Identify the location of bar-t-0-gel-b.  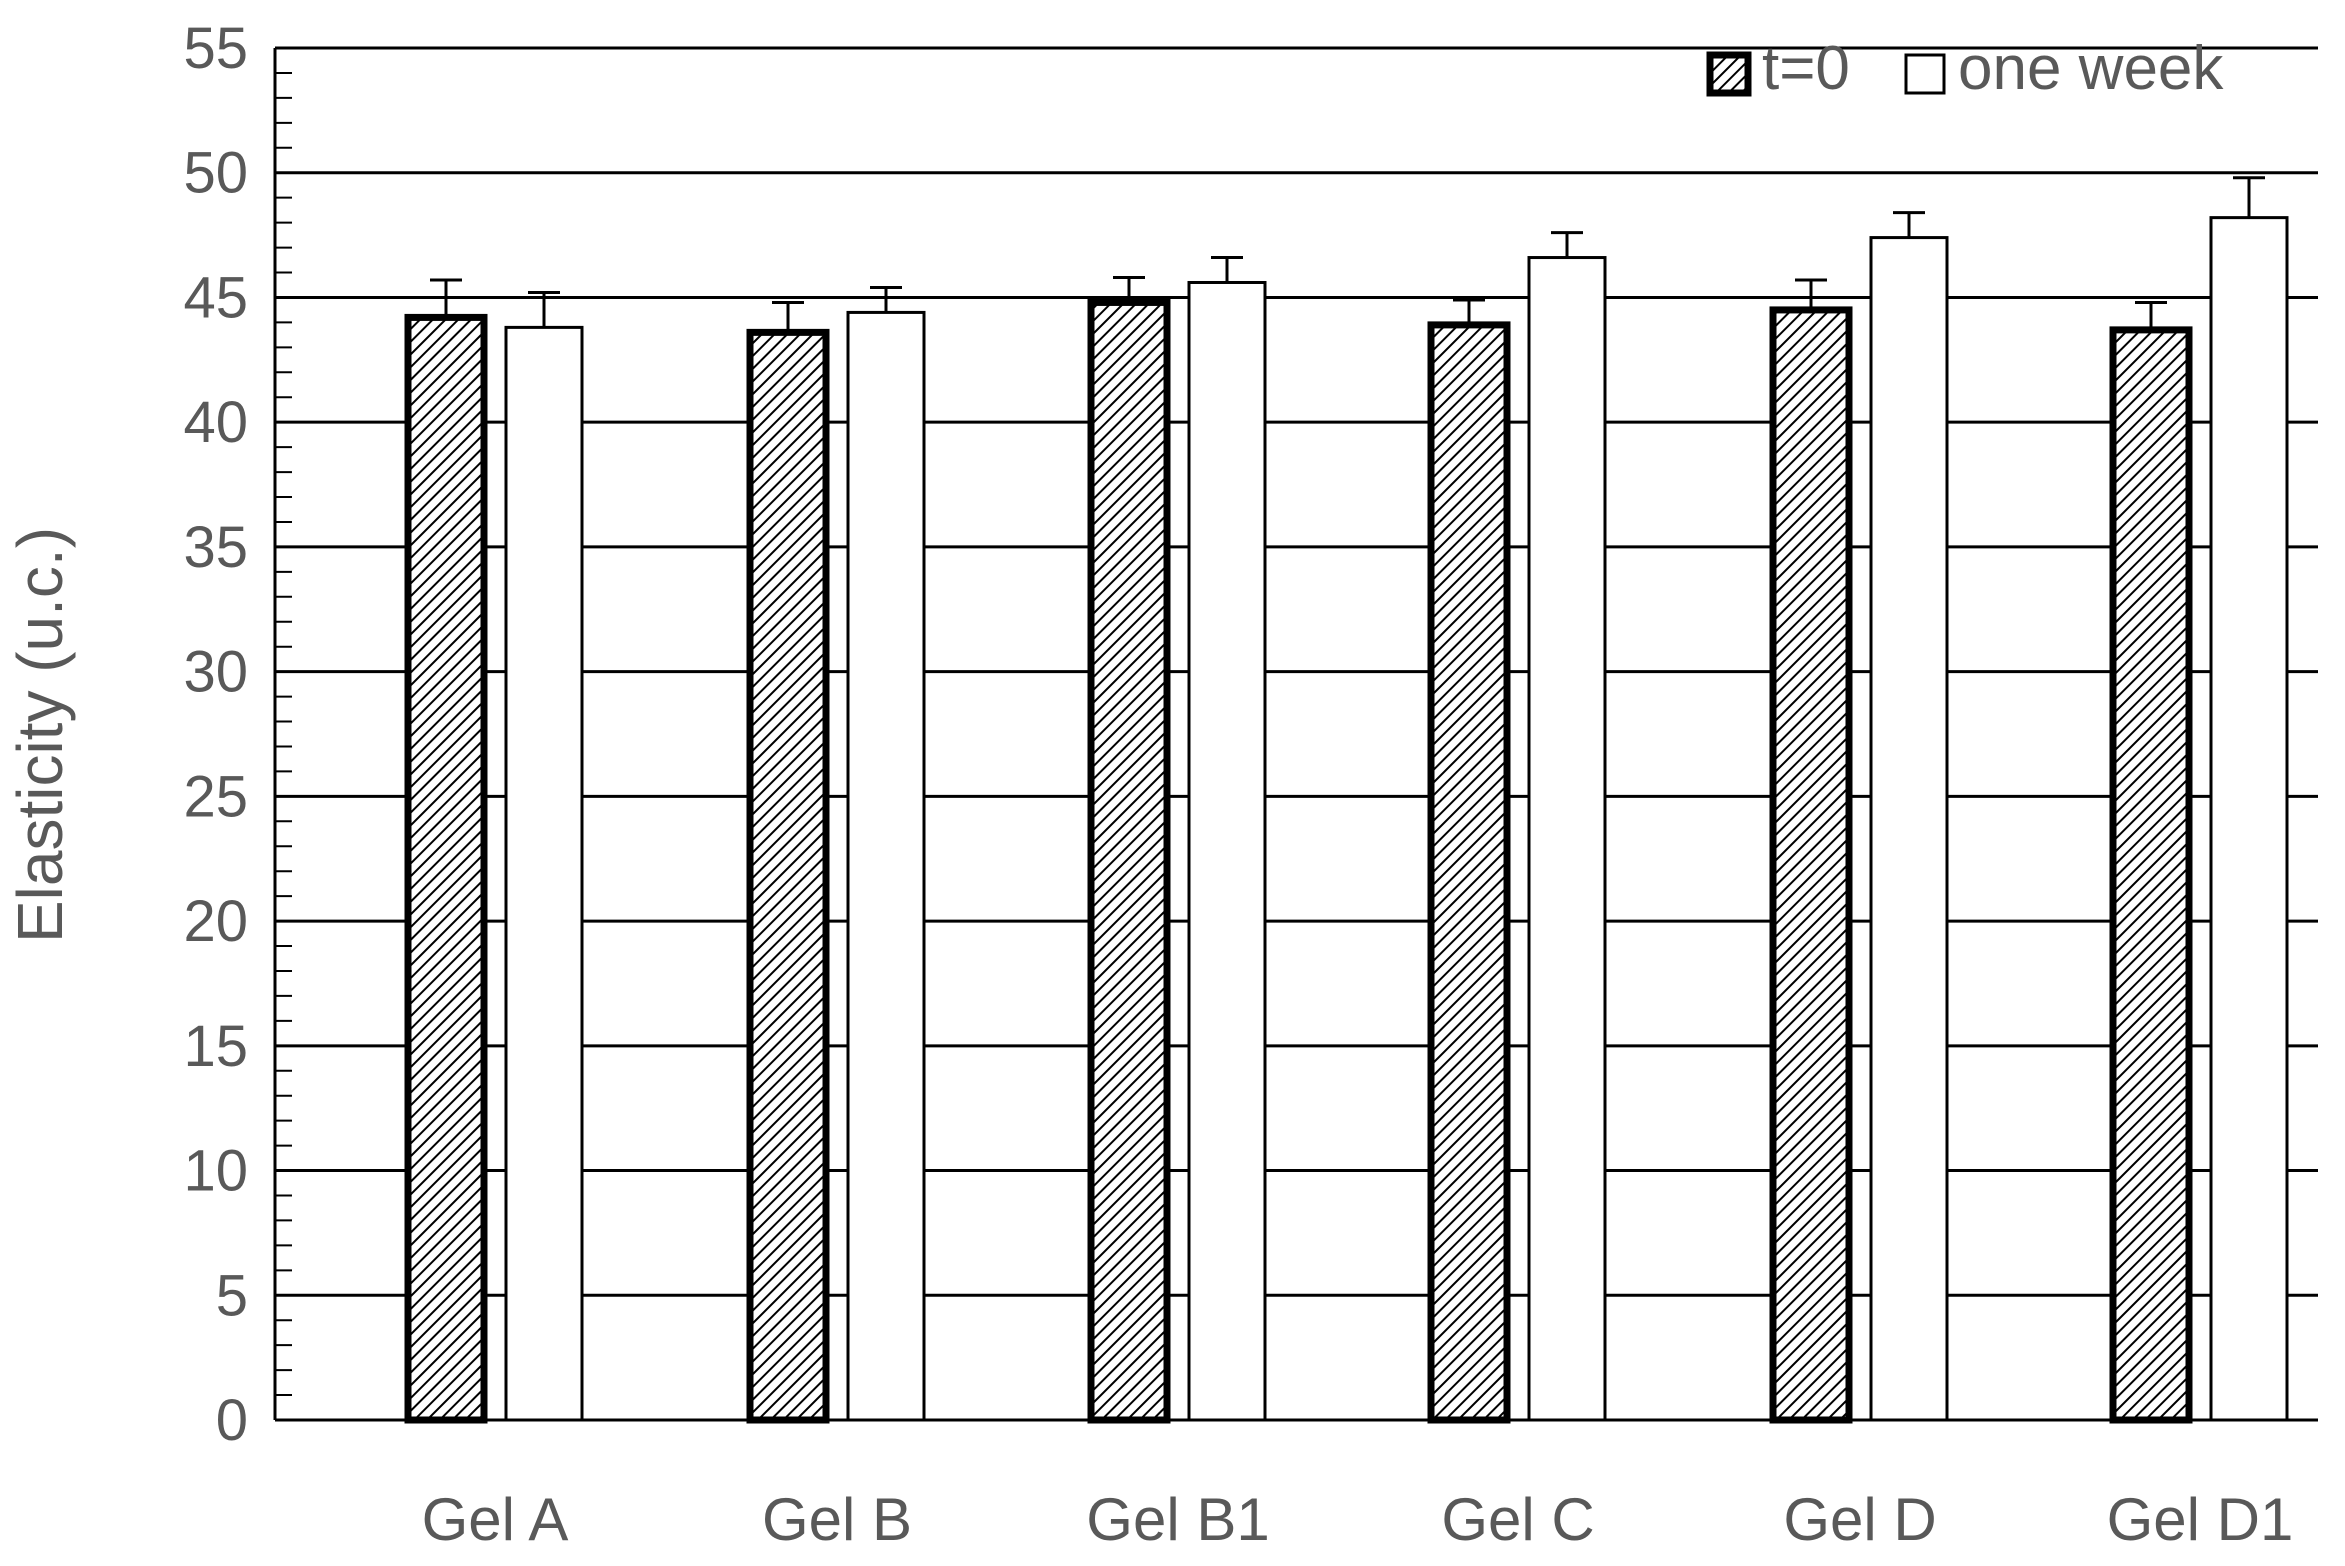
(788, 876).